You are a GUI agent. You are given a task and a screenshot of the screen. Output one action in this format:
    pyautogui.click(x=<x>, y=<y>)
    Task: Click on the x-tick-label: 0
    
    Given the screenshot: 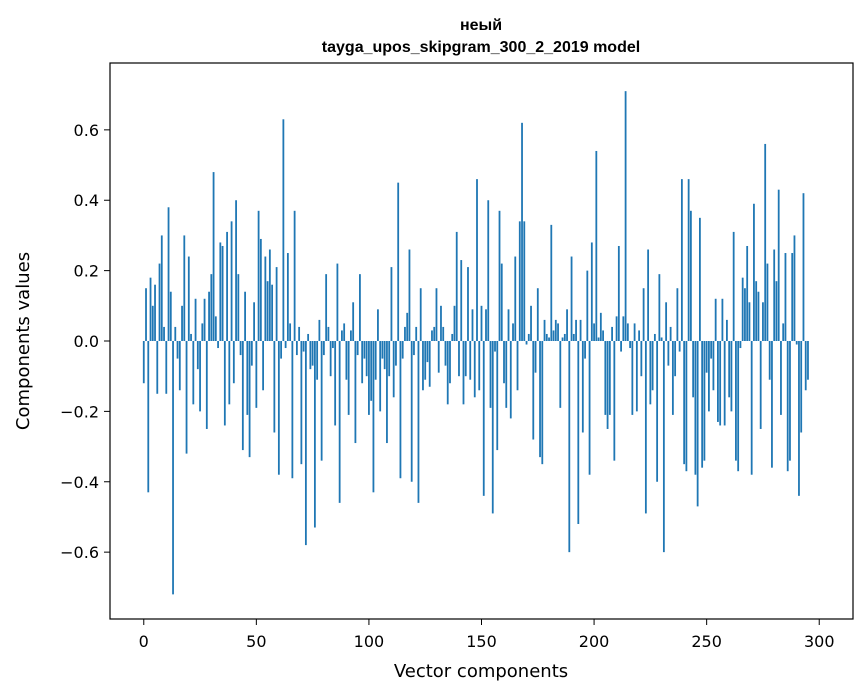 What is the action you would take?
    pyautogui.click(x=144, y=641)
    